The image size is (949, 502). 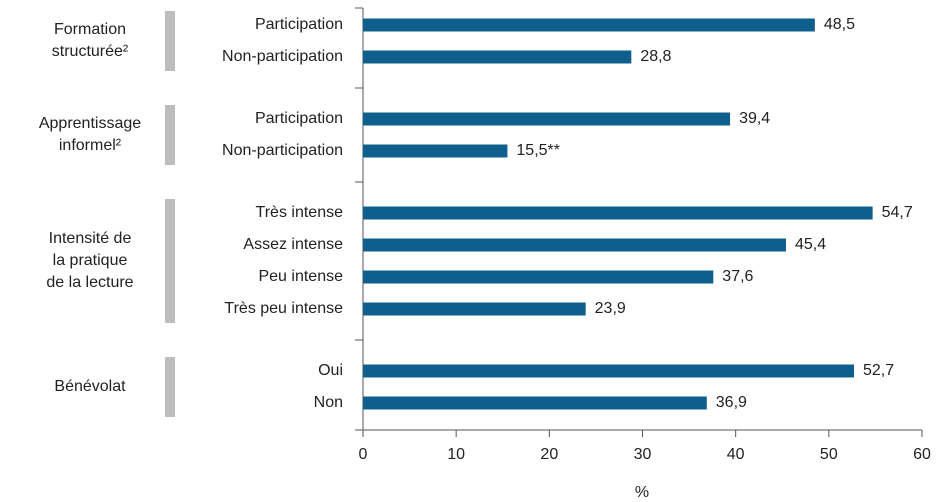 What do you see at coordinates (90, 123) in the screenshot?
I see `group-label: Apprentissage` at bounding box center [90, 123].